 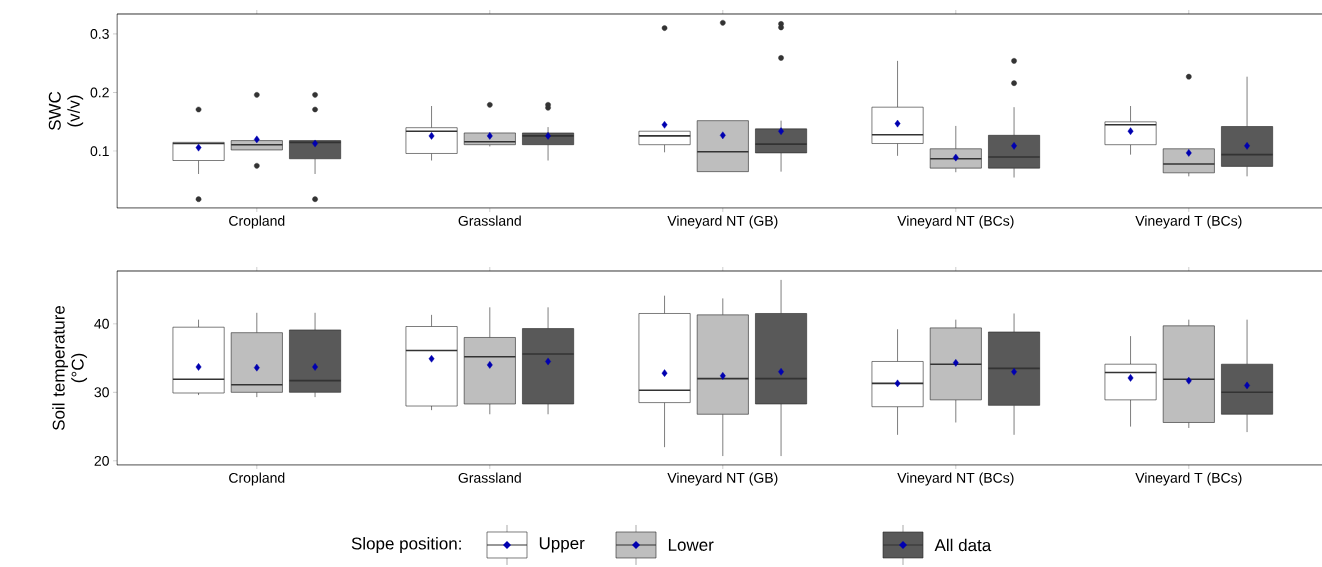 What do you see at coordinates (99, 92) in the screenshot?
I see `y-tick-label: 0.2` at bounding box center [99, 92].